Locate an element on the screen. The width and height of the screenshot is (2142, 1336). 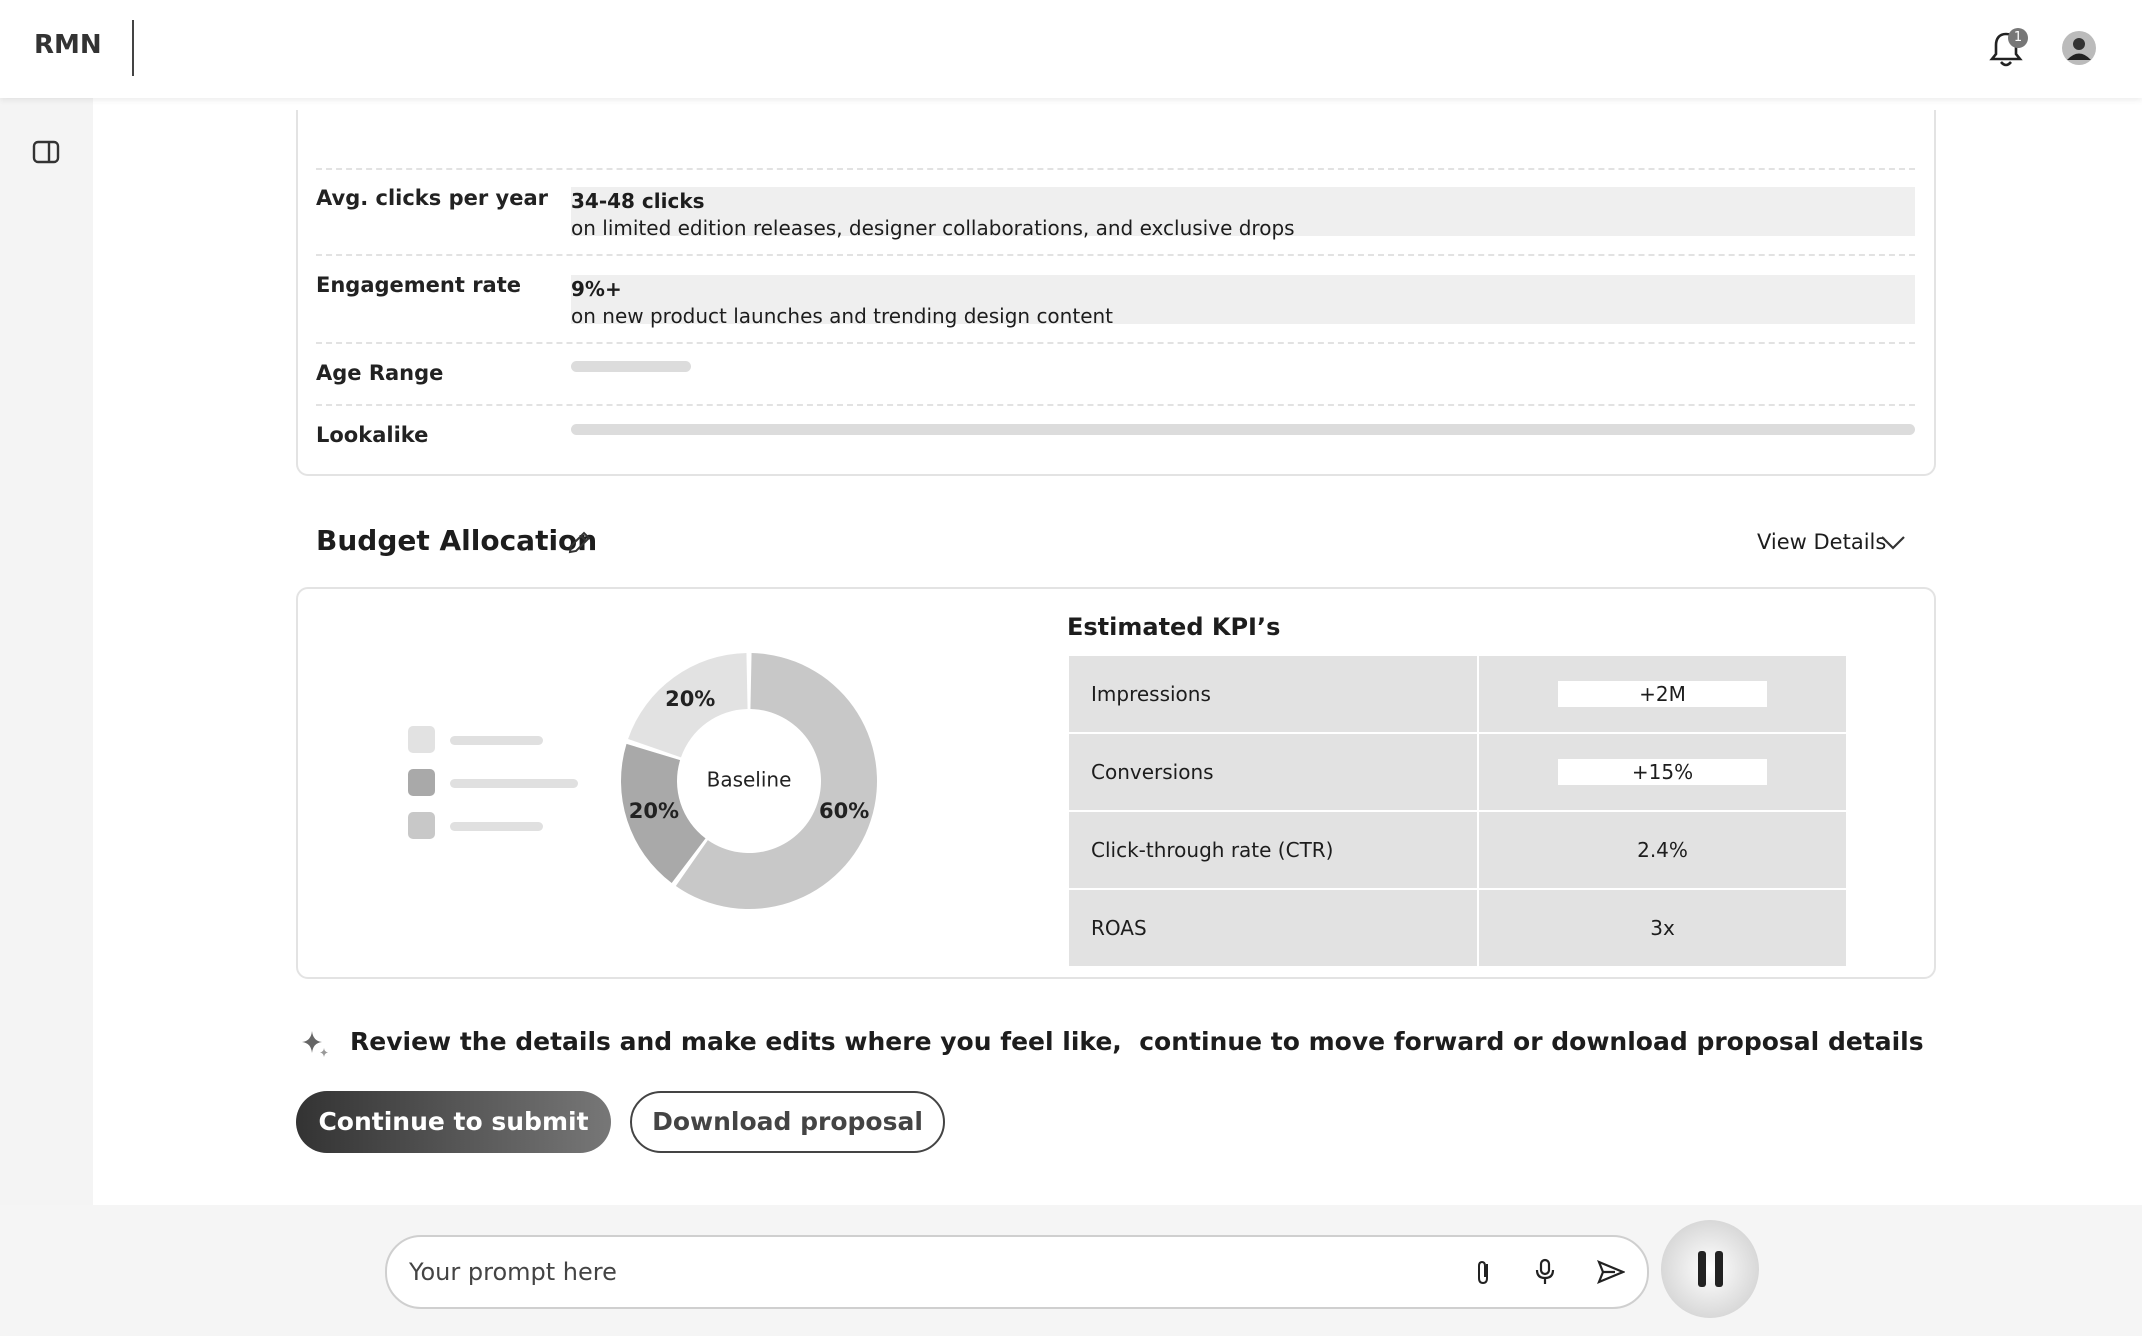
row-label: Avg. clicks per year is located at coordinates (432, 198).